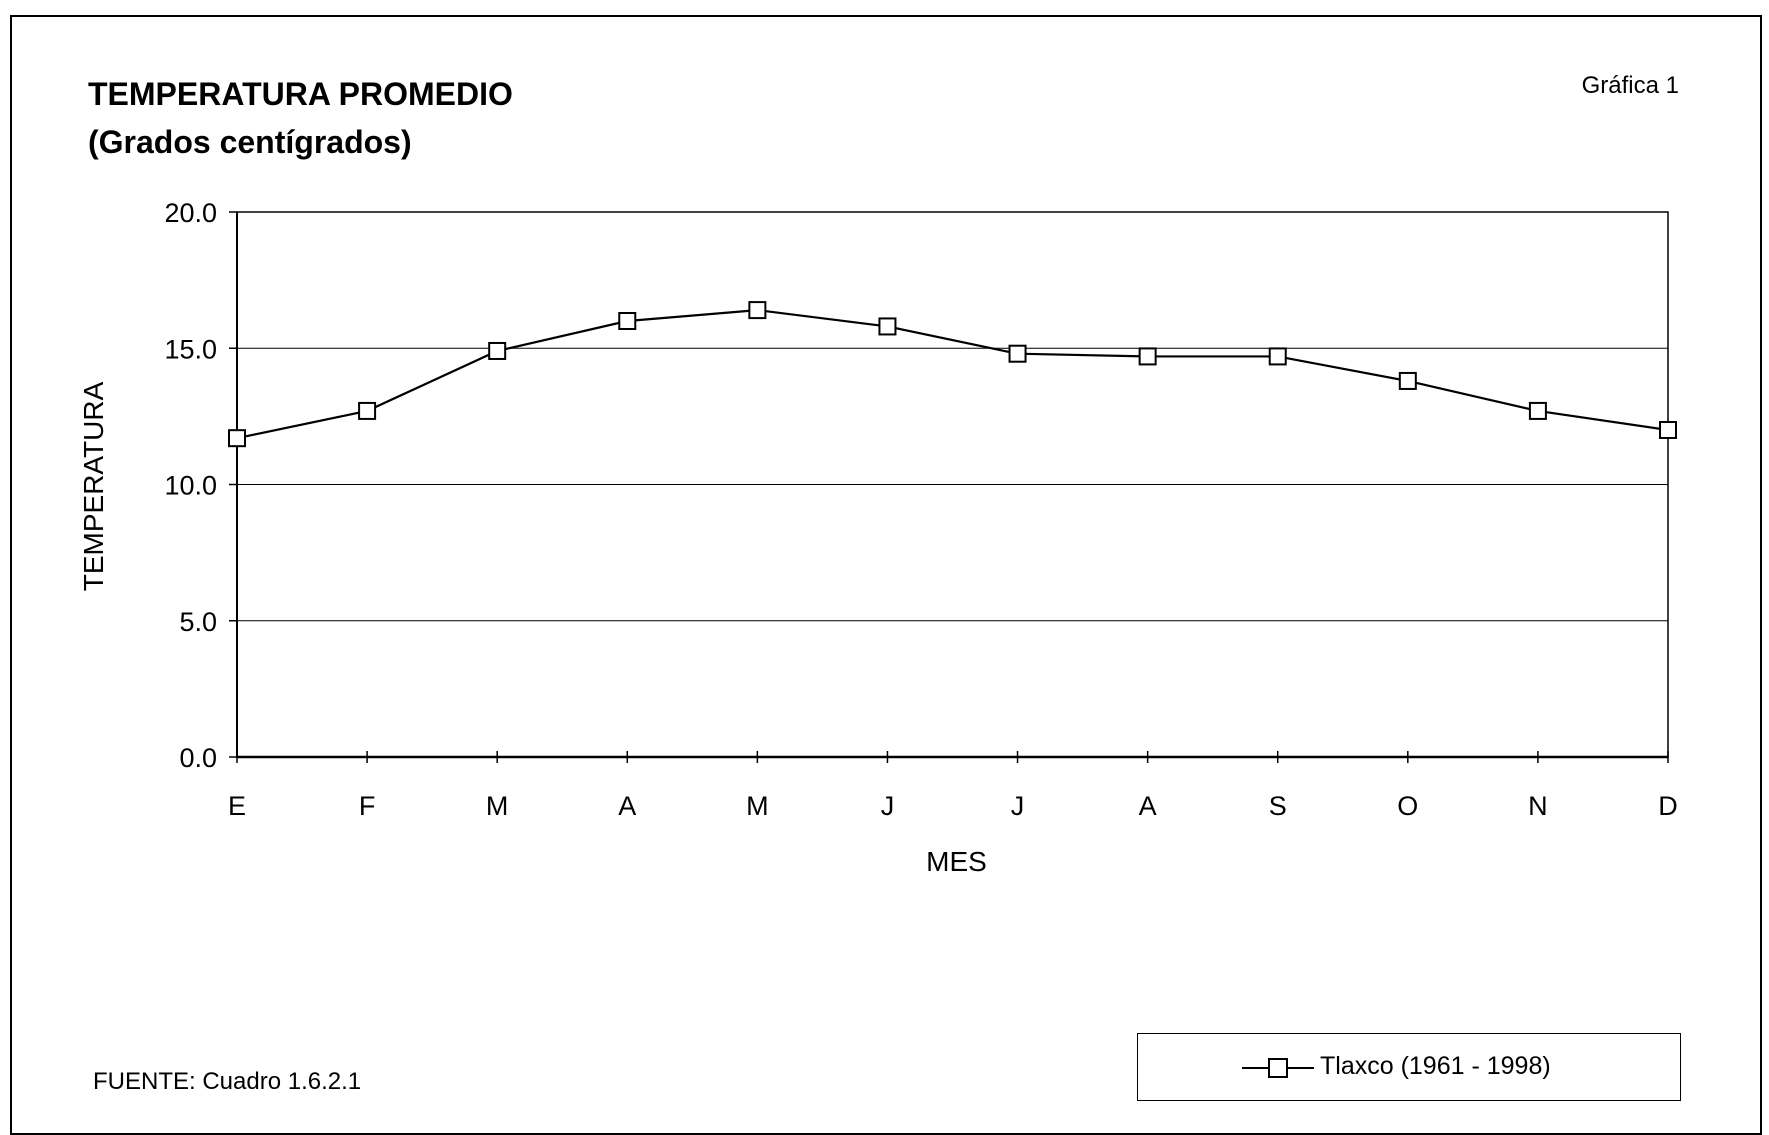 Image resolution: width=1769 pixels, height=1135 pixels. Describe the element at coordinates (1668, 806) in the screenshot. I see `x-tick-label: D` at that location.